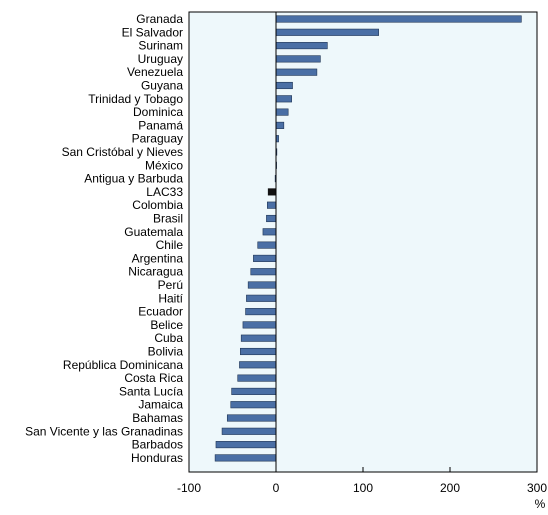 The height and width of the screenshot is (515, 548). What do you see at coordinates (282, 112) in the screenshot?
I see `bar-dominica` at bounding box center [282, 112].